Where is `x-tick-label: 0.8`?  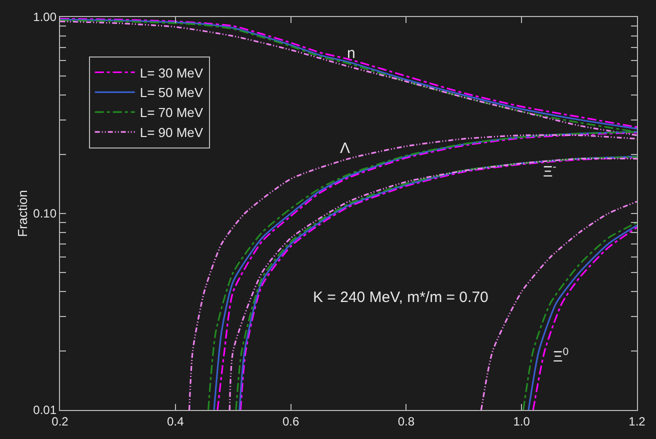 x-tick-label: 0.8 is located at coordinates (406, 421).